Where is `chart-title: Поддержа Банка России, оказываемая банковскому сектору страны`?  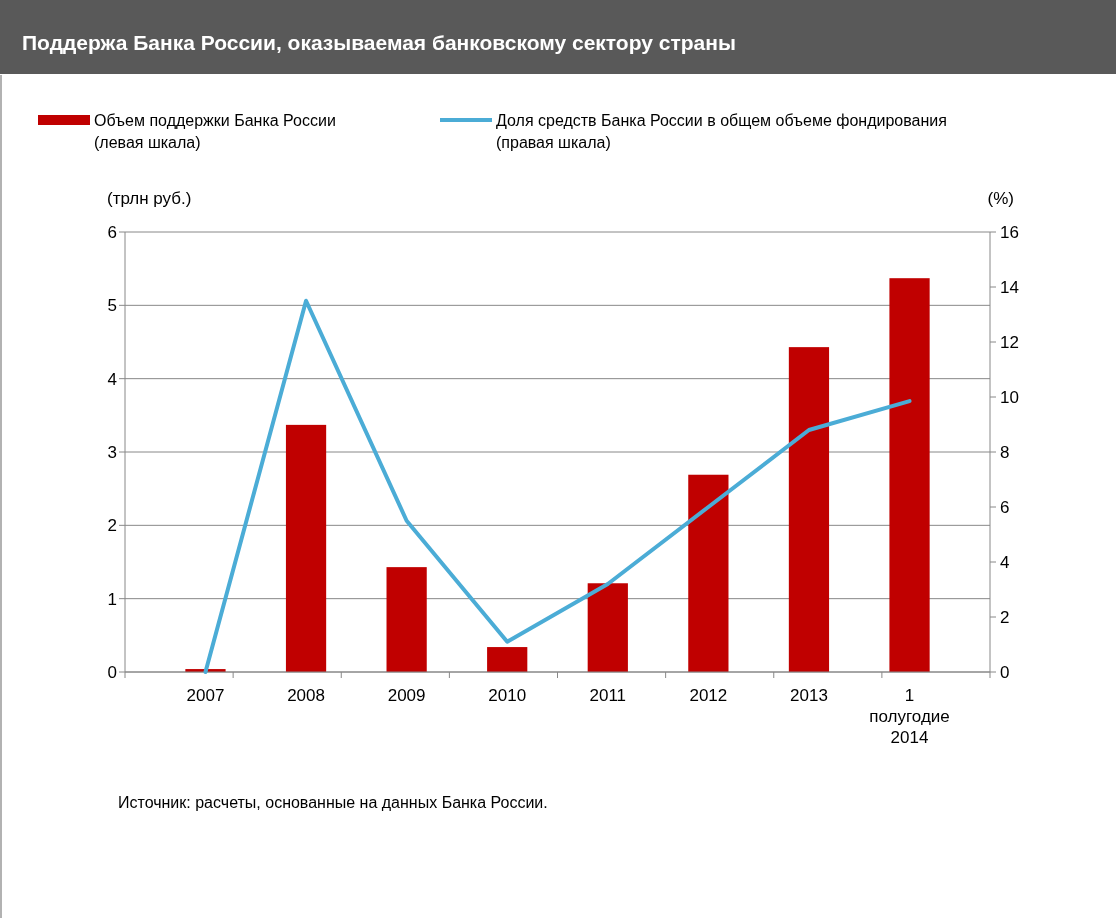
chart-title: Поддержа Банка России, оказываемая банковскому сектору страны is located at coordinates (379, 42).